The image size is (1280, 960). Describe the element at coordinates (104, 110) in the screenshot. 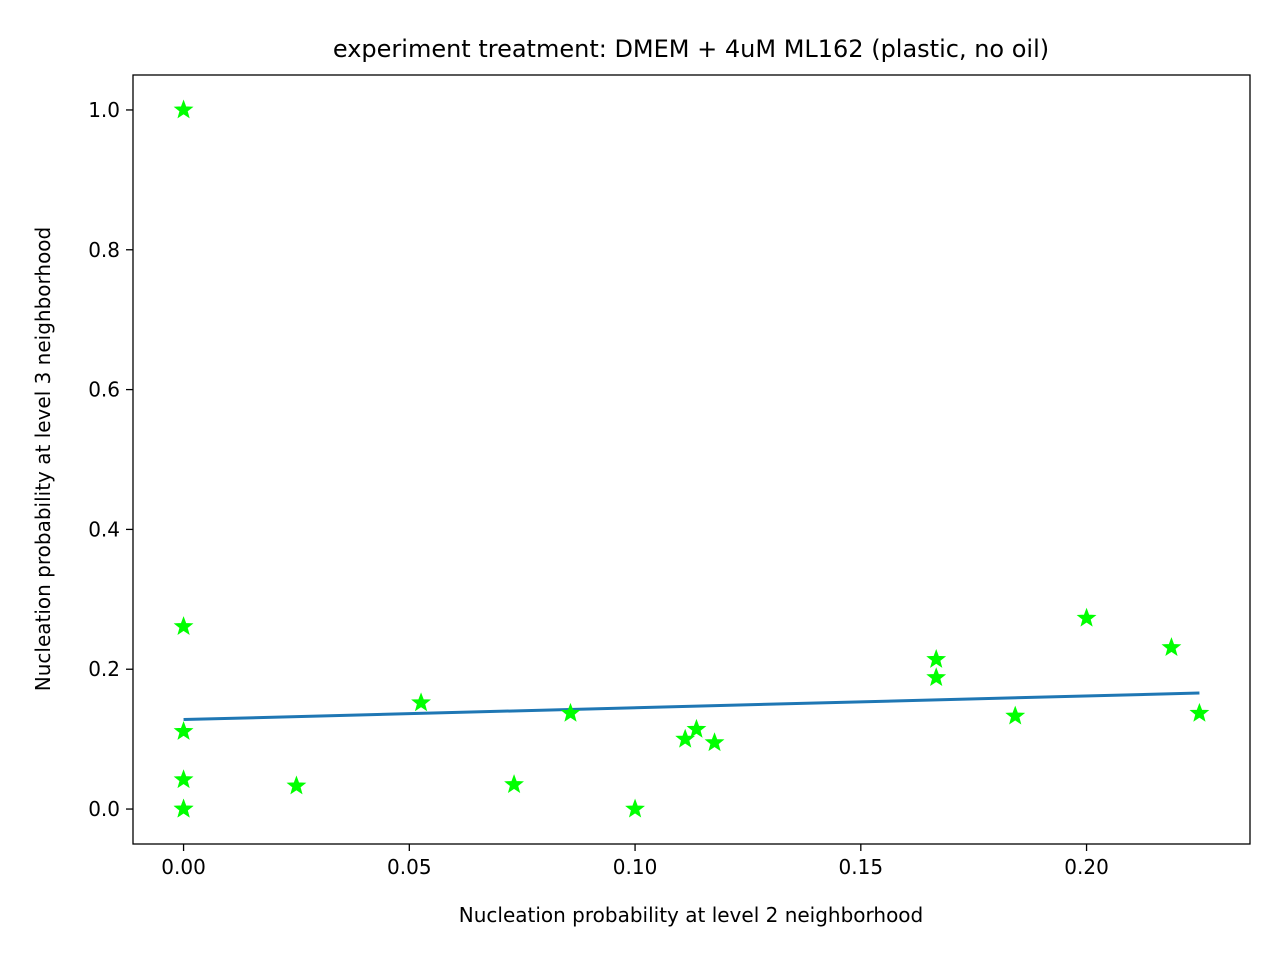

I see `y-tick-label: 1.0` at that location.